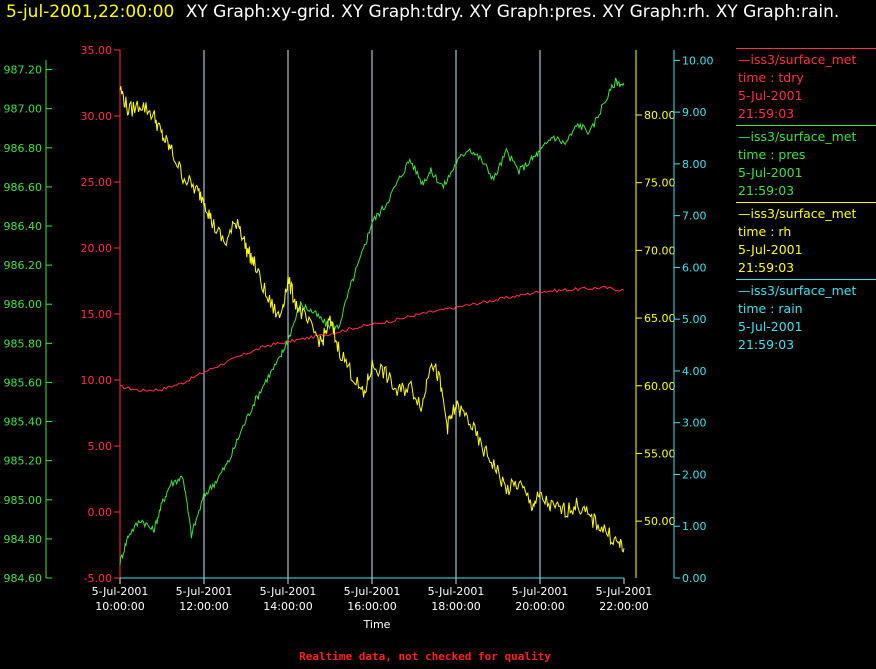 The image size is (876, 669). What do you see at coordinates (23, 461) in the screenshot?
I see `pres-tick-label: 985.20` at bounding box center [23, 461].